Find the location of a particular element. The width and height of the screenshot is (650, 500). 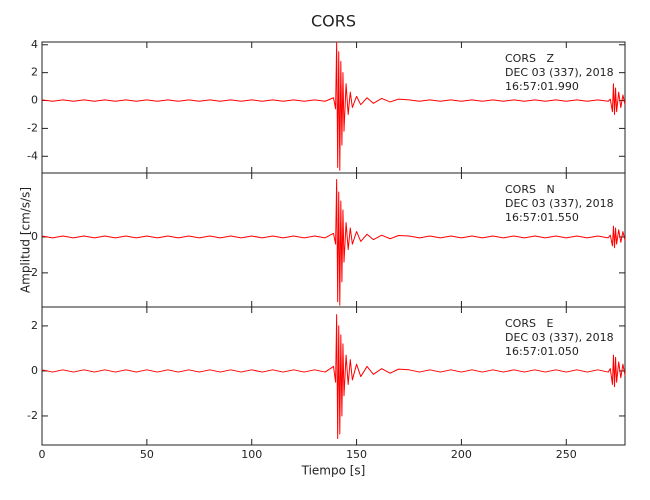

x-axis-label: Tiempo [s] is located at coordinates (333, 471).